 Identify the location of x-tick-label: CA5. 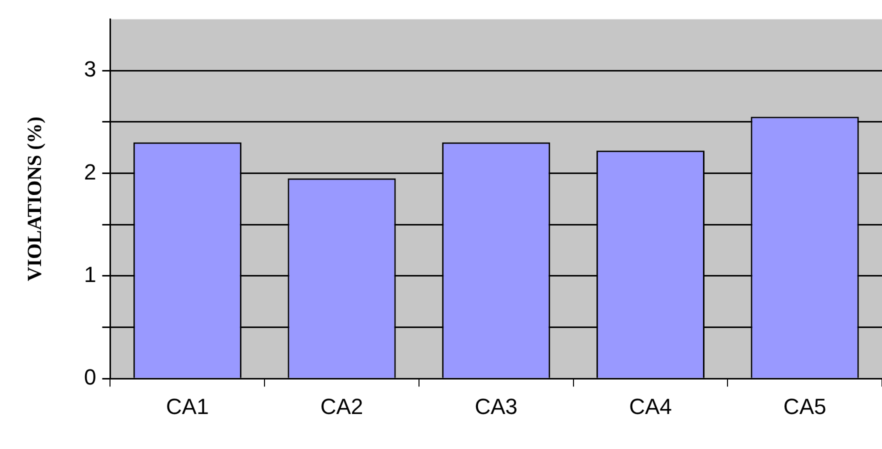
(804, 406).